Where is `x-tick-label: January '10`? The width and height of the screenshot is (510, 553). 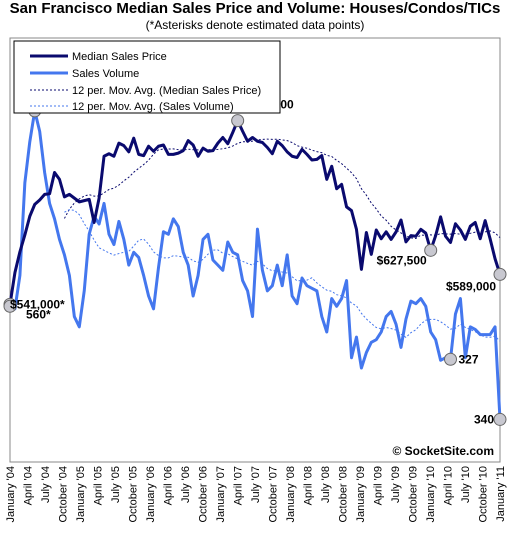
x-tick-label: January '10 is located at coordinates (431, 494).